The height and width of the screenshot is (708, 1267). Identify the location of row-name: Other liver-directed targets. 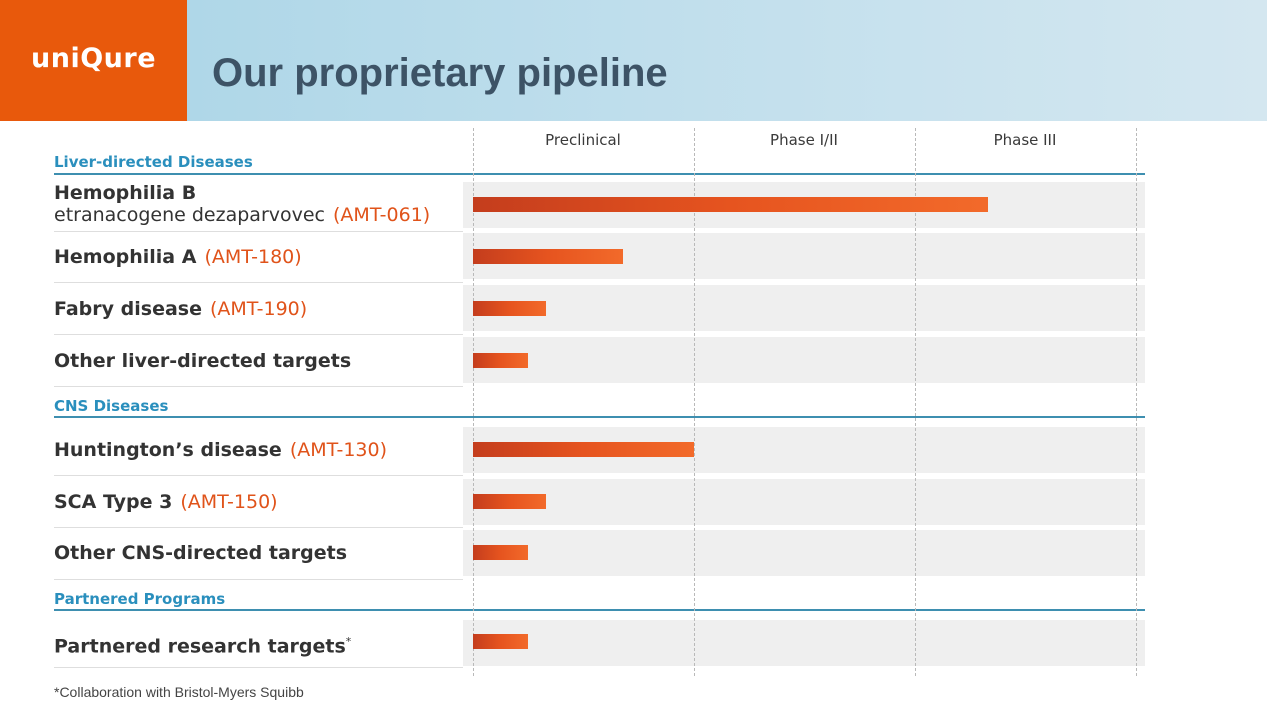
(203, 361).